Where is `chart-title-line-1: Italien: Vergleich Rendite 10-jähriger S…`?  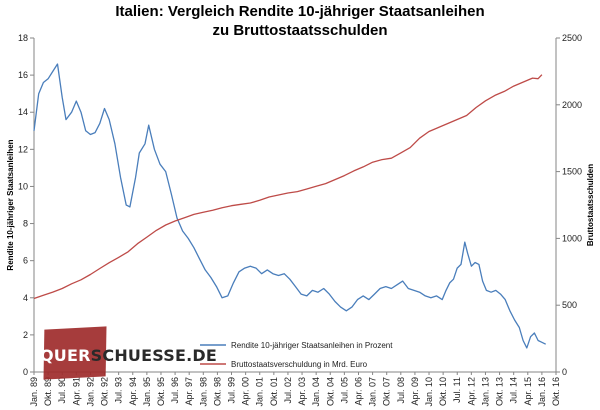
chart-title-line-1: Italien: Vergleich Rendite 10-jähriger S… is located at coordinates (300, 11).